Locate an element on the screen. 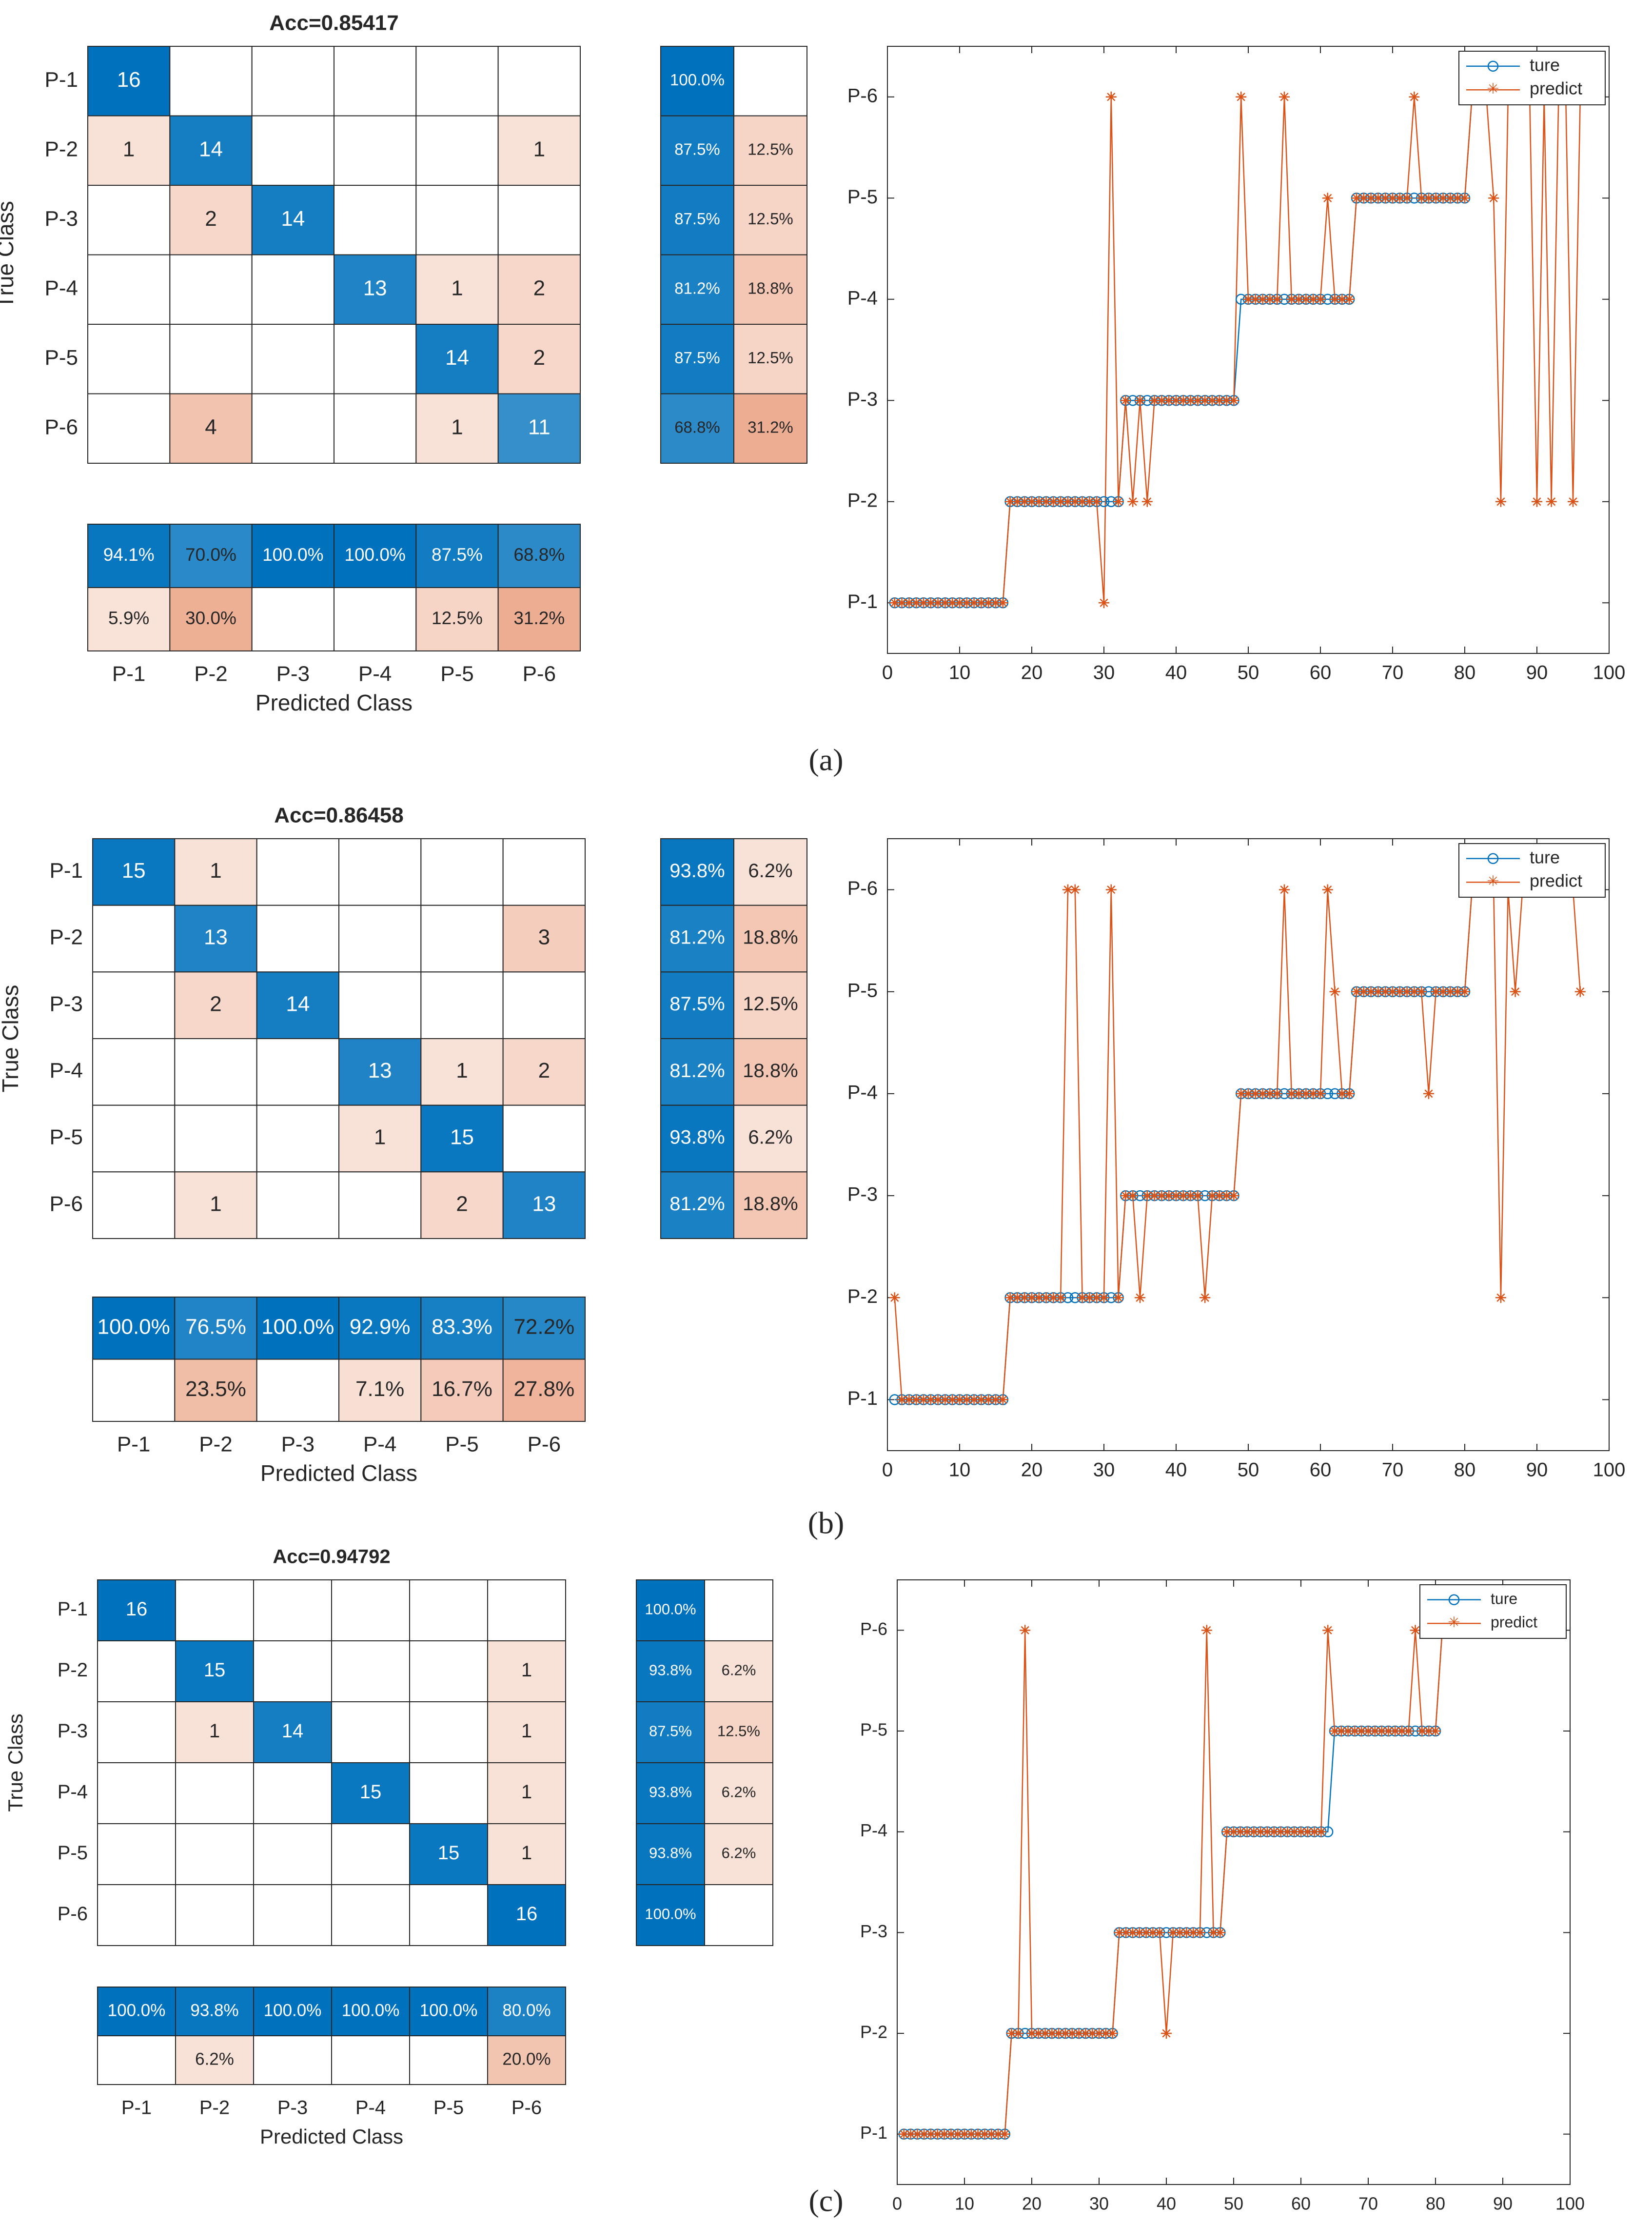 The image size is (1652, 2224). row-summary-correct: 100.0% is located at coordinates (670, 1609).